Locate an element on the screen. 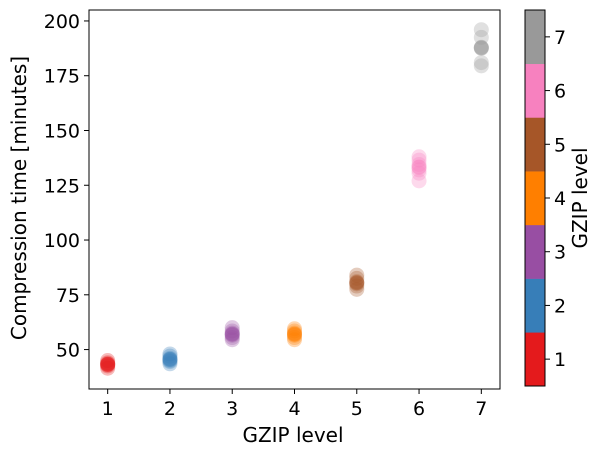 This screenshot has height=452, width=603. x-tick-label: 4 is located at coordinates (294, 409).